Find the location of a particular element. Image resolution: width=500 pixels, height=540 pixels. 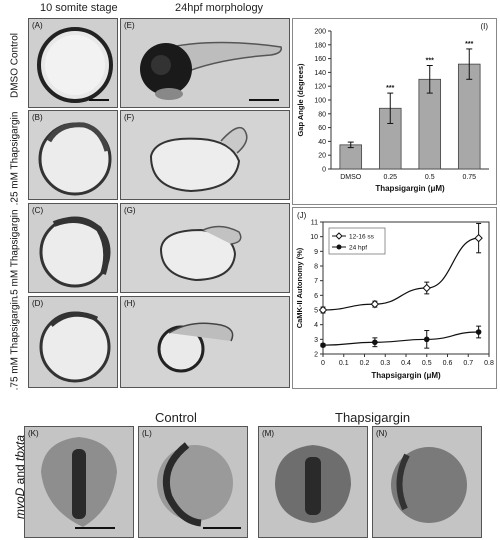

y-tick-label: 140 is located at coordinates (320, 73).